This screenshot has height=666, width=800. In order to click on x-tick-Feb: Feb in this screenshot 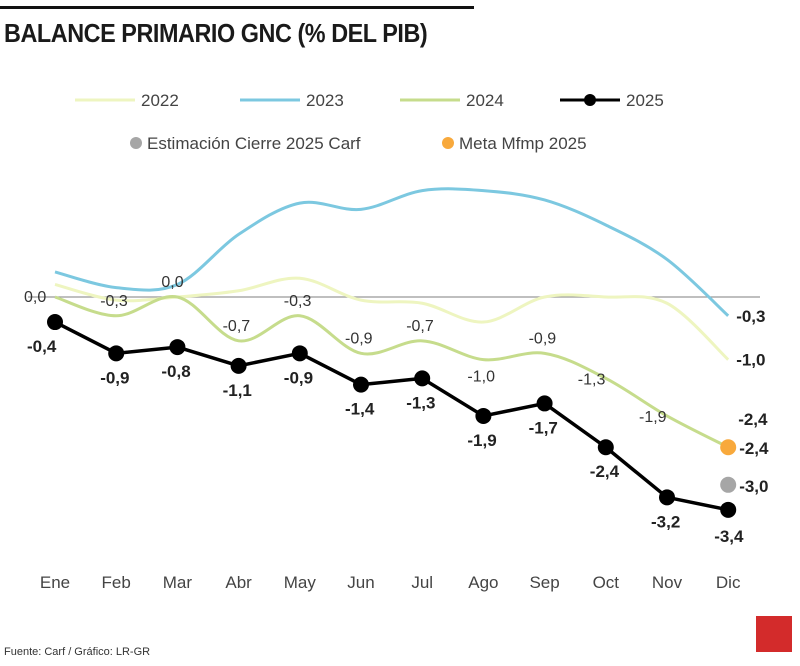, I will do `click(116, 582)`.